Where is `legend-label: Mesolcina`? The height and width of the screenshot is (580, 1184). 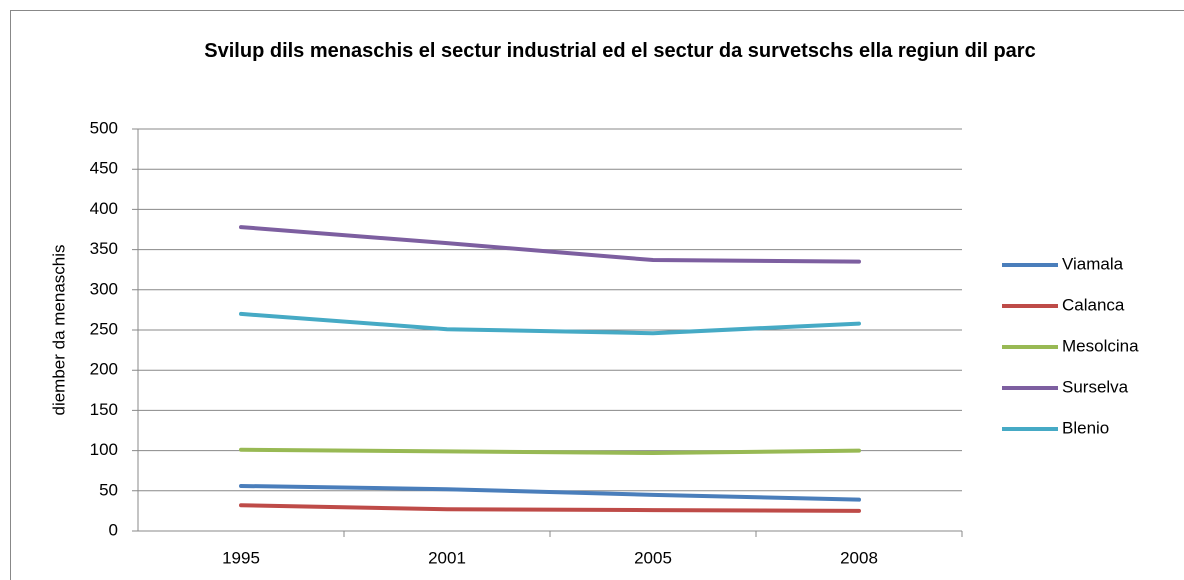 legend-label: Mesolcina is located at coordinates (1100, 345).